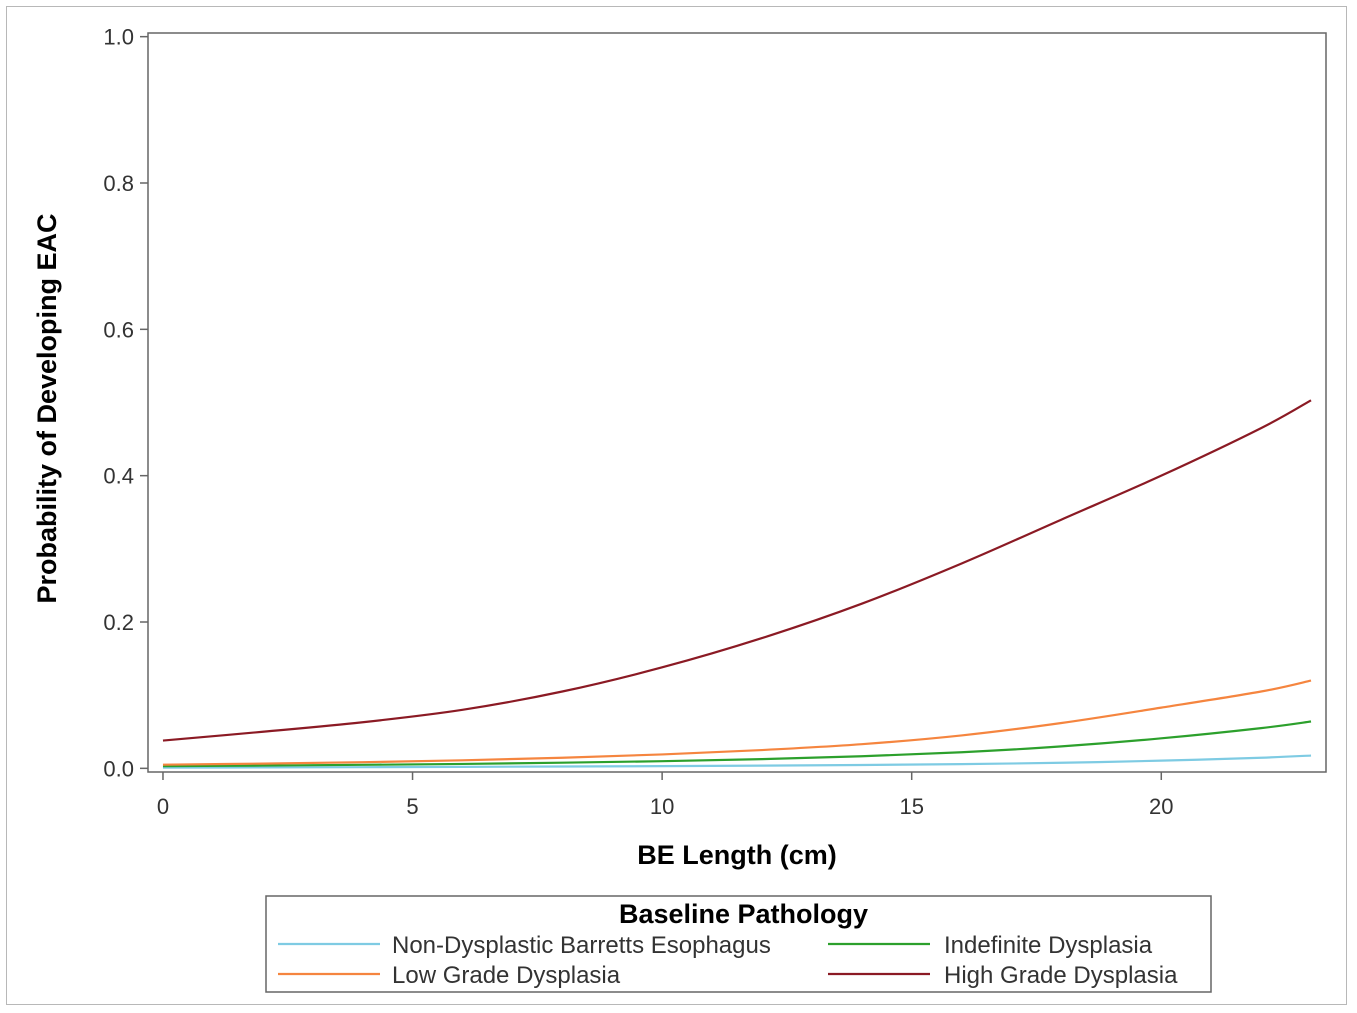 This screenshot has height=1013, width=1357. I want to click on x-axis: 0 5 10 15 20, so click(665, 795).